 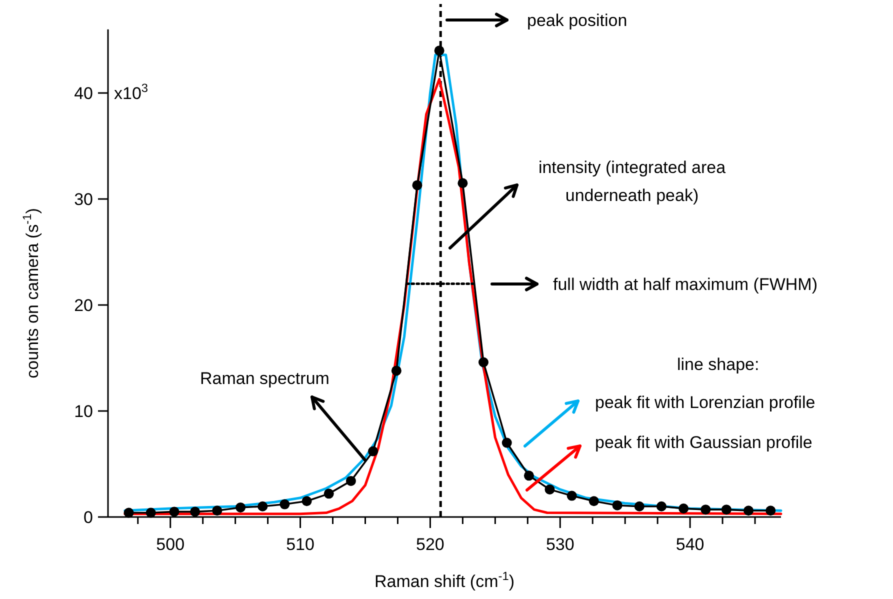 I want to click on y-tick-label: 0, so click(x=88, y=517).